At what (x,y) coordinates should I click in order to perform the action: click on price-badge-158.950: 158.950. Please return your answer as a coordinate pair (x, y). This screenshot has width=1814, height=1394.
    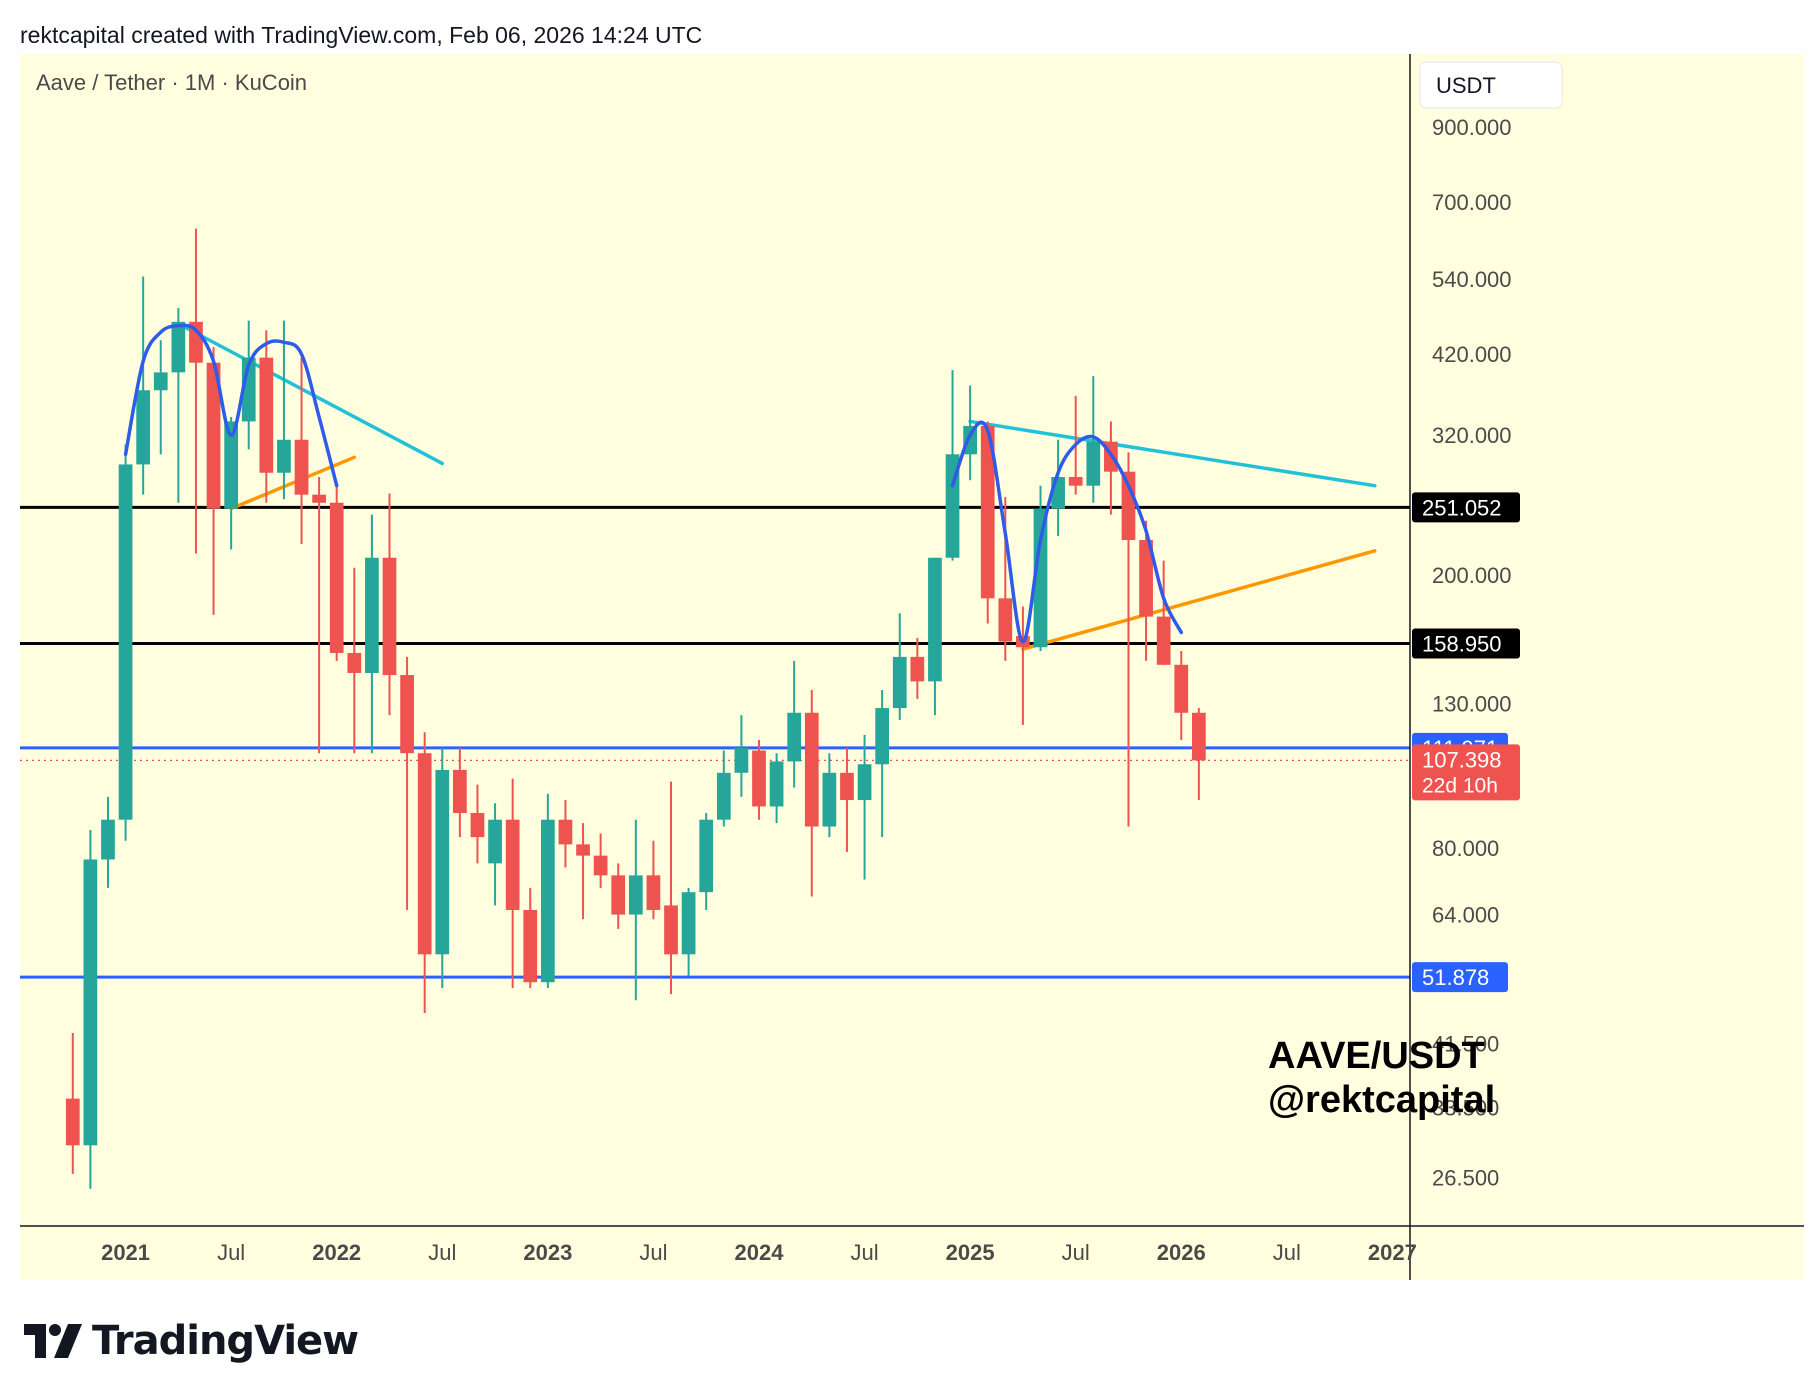
    Looking at the image, I should click on (1466, 643).